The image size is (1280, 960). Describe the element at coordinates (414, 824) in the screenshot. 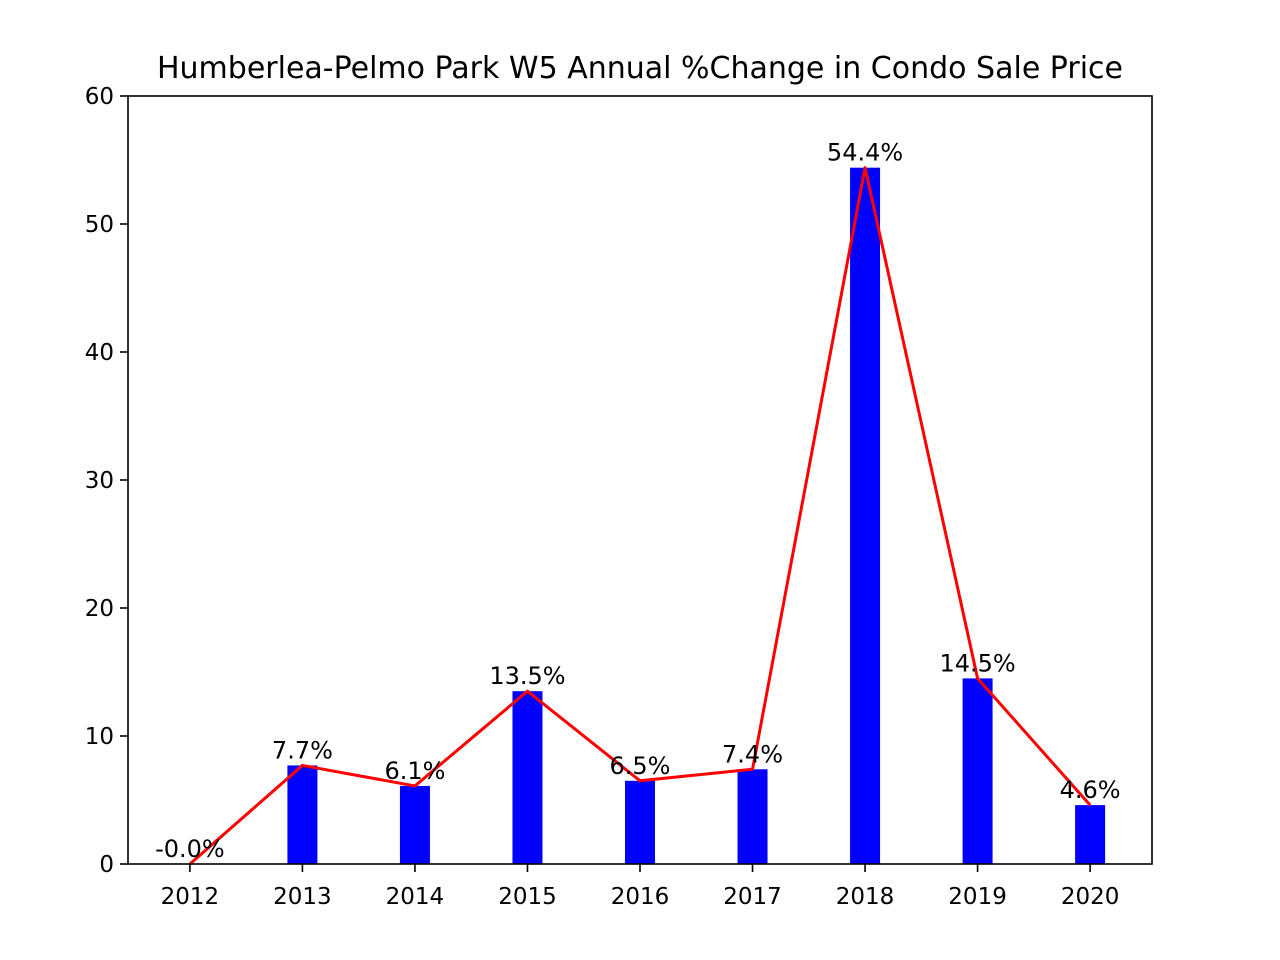

I see `bar-2014` at that location.